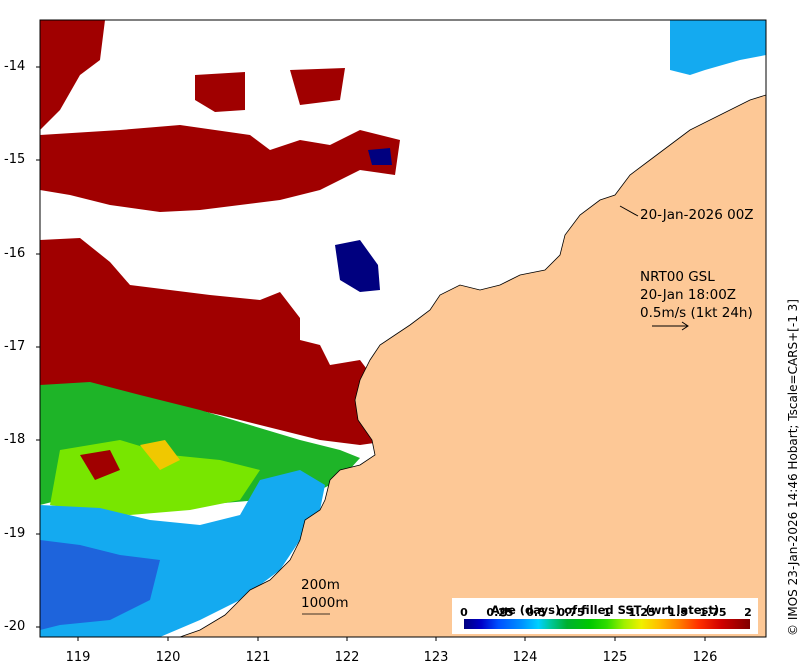 The width and height of the screenshot is (810, 672). I want to click on y-tick-label: -18, so click(15, 439).